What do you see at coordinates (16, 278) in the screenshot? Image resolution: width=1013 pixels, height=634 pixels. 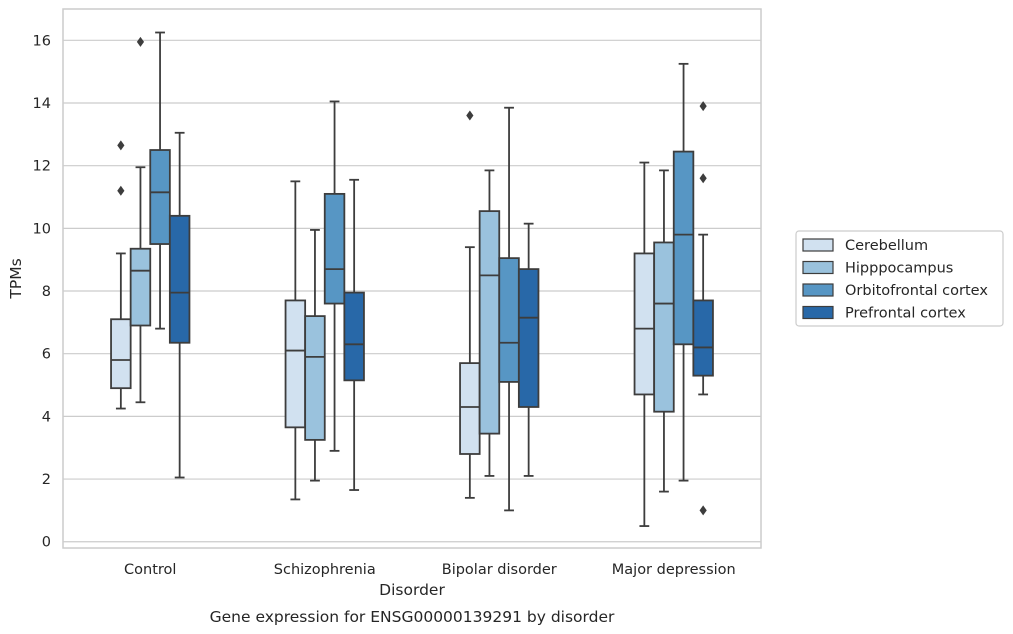 I see `y-axis-label: TPMs` at bounding box center [16, 278].